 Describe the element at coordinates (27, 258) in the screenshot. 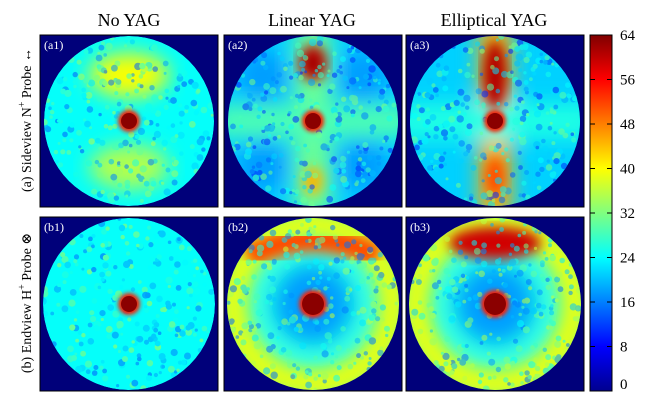

I see `row-label-b-tail: Probe ⊗` at that location.